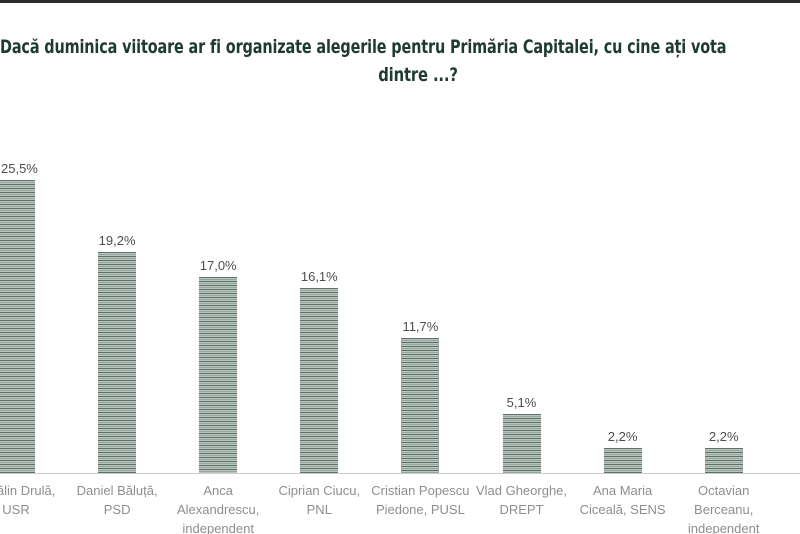 The width and height of the screenshot is (800, 534). I want to click on bar-category-label-6: Vlad Gheorghe, DREPT, so click(521, 500).